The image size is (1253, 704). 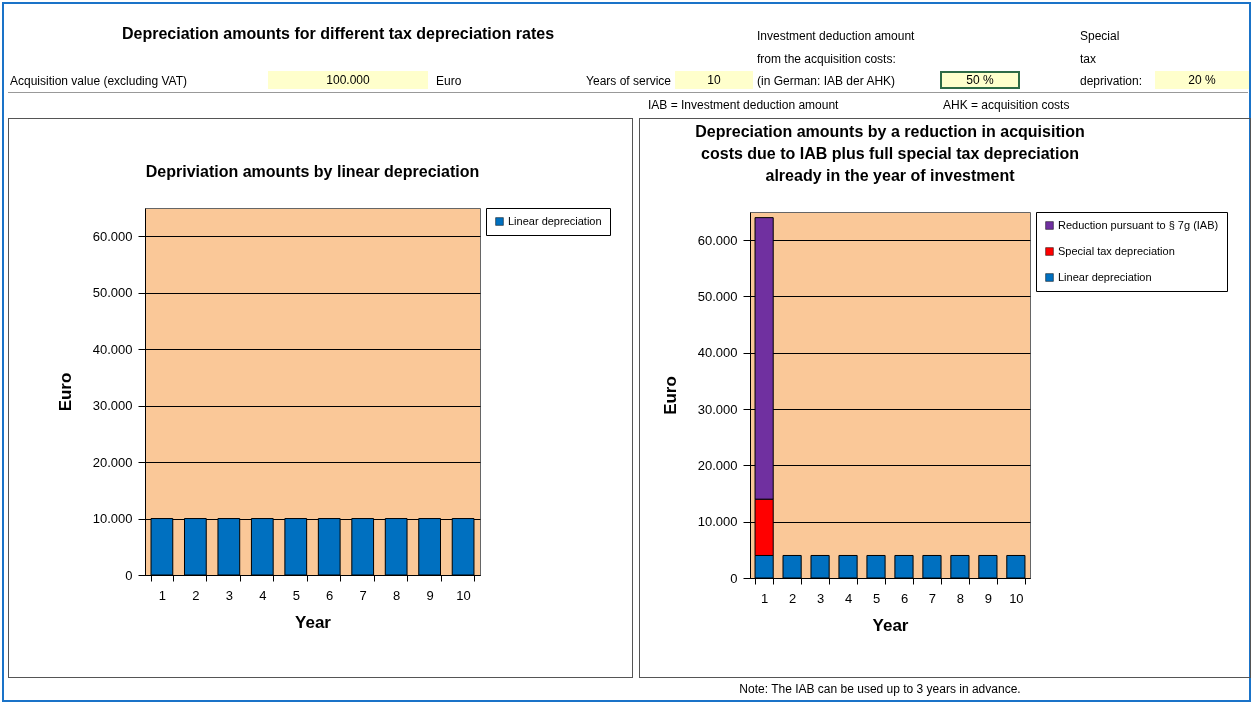 What do you see at coordinates (836, 36) in the screenshot?
I see `text: Investment deduction amount` at bounding box center [836, 36].